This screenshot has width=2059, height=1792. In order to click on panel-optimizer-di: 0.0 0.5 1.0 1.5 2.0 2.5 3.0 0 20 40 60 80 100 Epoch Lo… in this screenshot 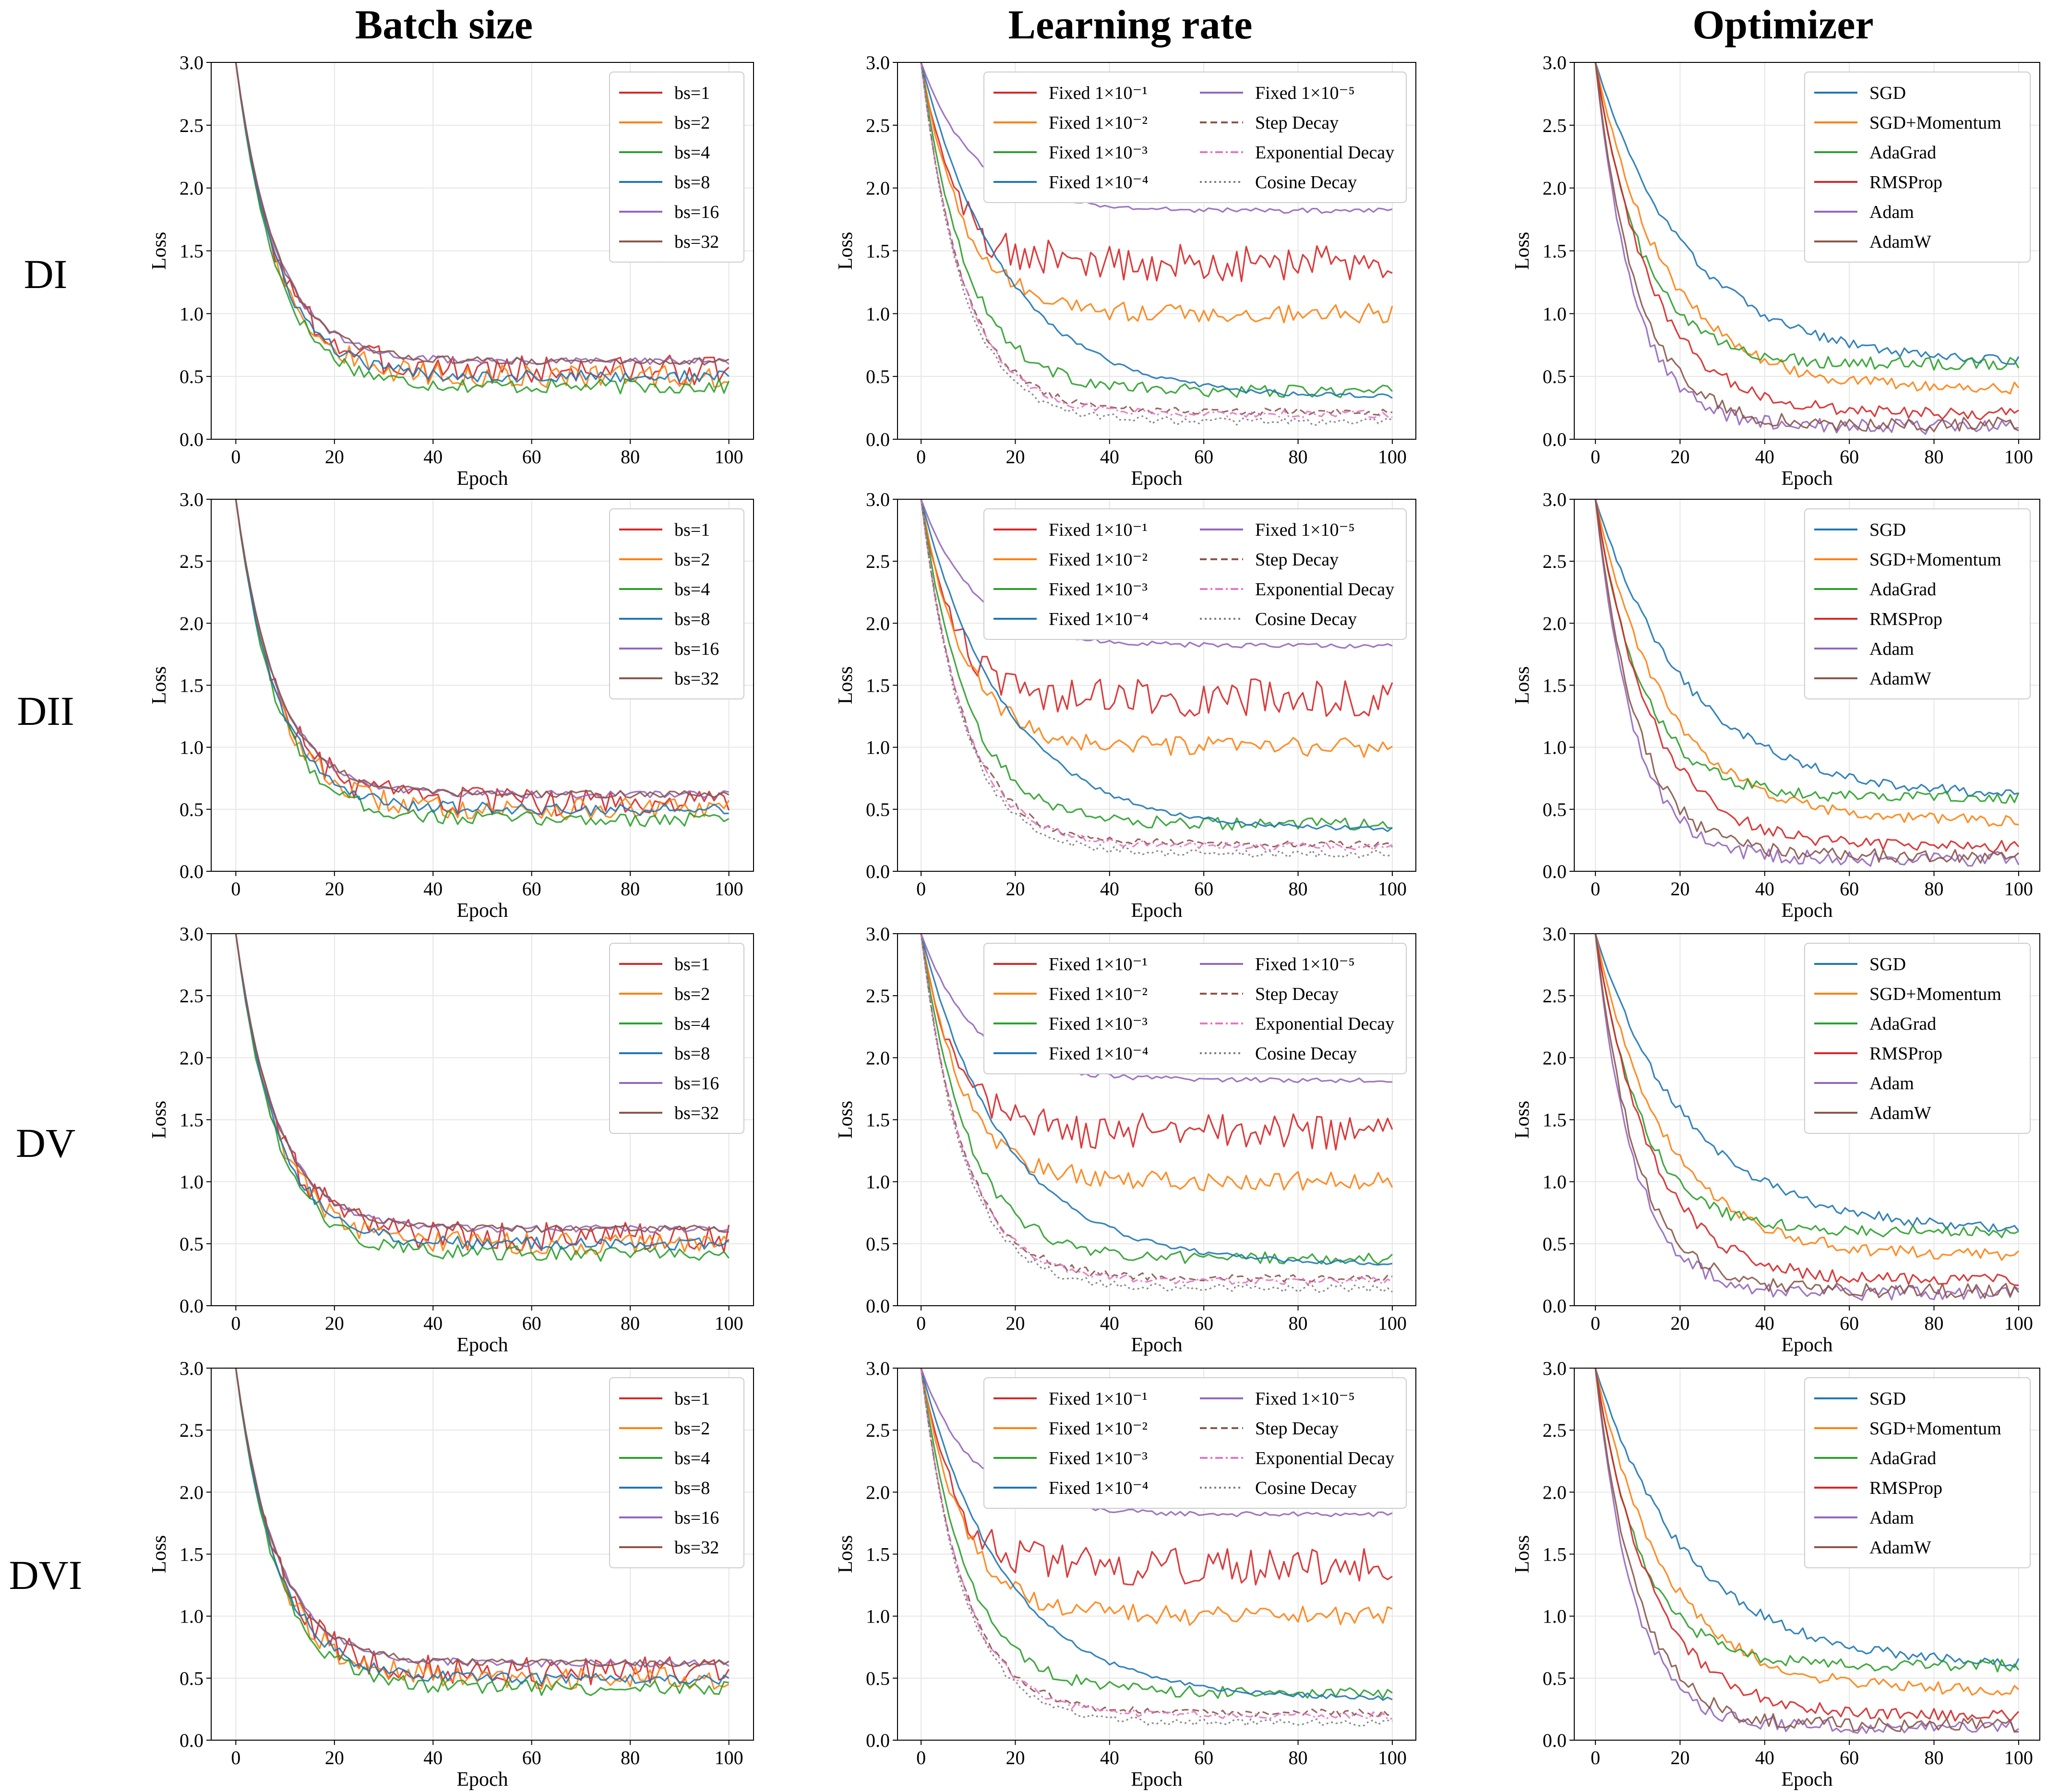, I will do `click(1775, 271)`.